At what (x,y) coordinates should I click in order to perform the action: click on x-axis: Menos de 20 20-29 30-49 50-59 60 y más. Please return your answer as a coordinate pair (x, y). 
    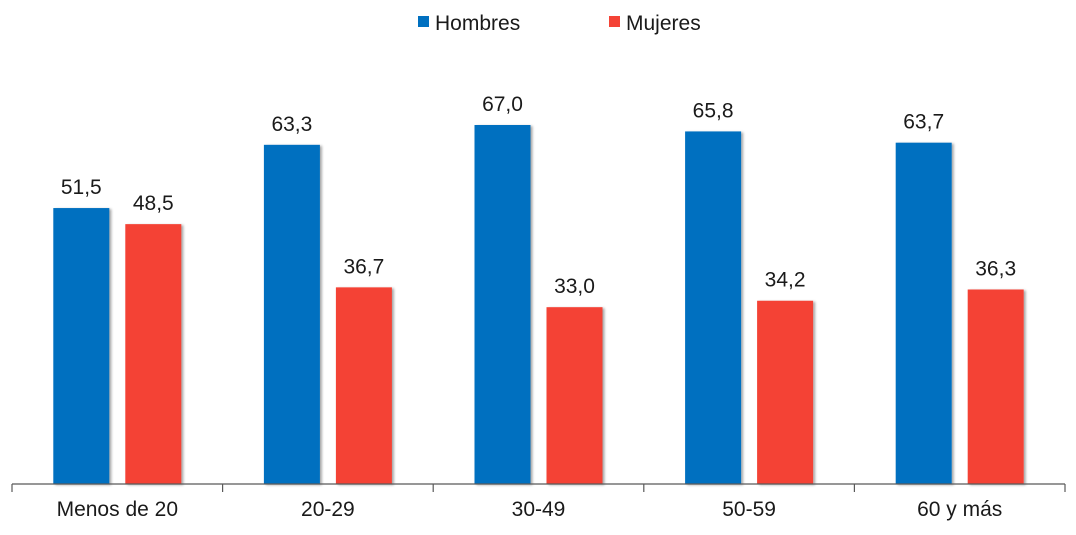
    Looking at the image, I should click on (538, 502).